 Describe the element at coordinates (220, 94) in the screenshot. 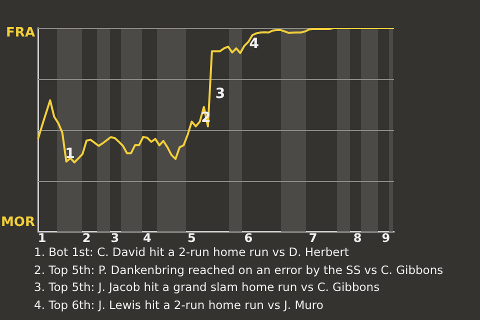

I see `annotation: 3` at that location.